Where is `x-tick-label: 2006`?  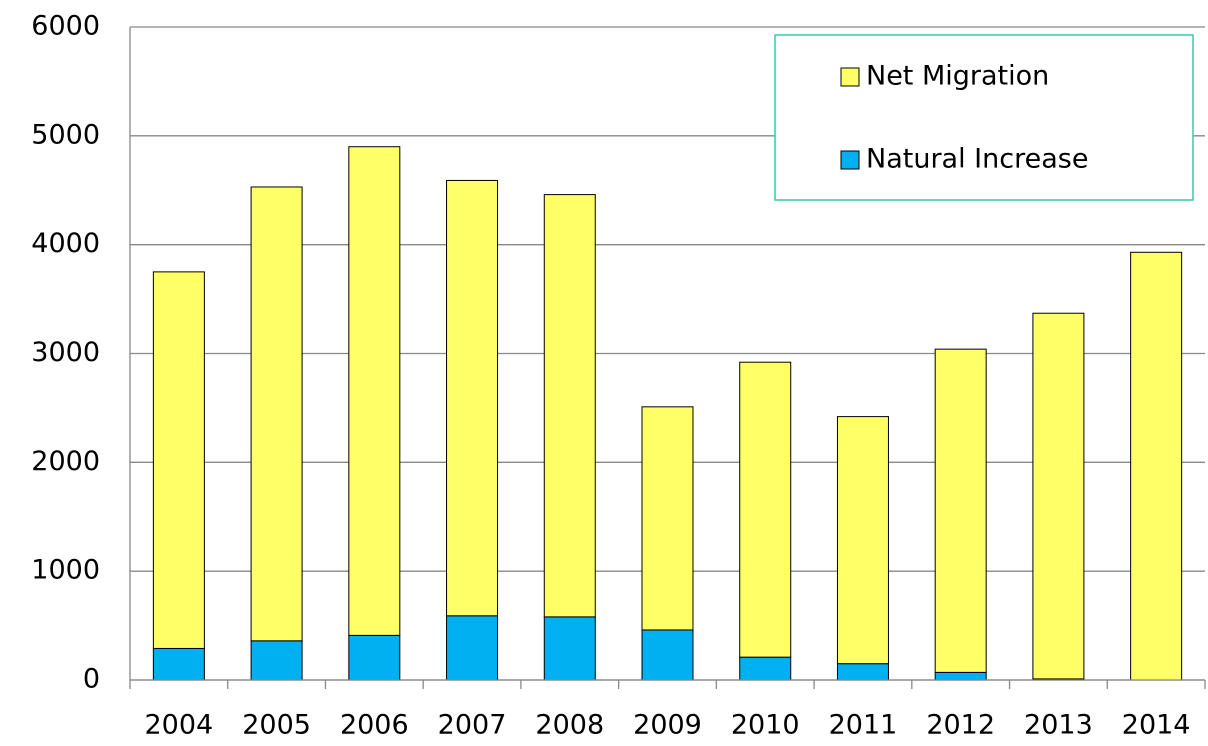 x-tick-label: 2006 is located at coordinates (374, 725).